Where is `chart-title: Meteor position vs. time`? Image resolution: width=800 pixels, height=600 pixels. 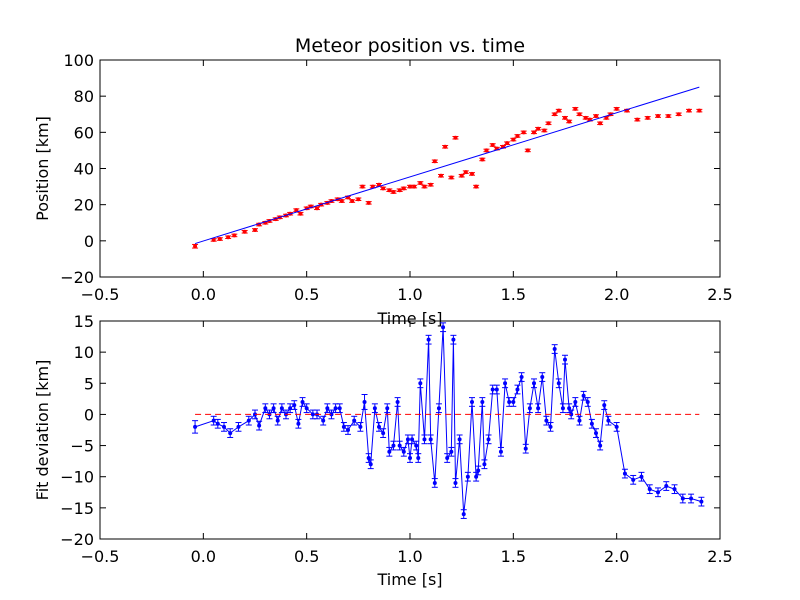 chart-title: Meteor position vs. time is located at coordinates (410, 46).